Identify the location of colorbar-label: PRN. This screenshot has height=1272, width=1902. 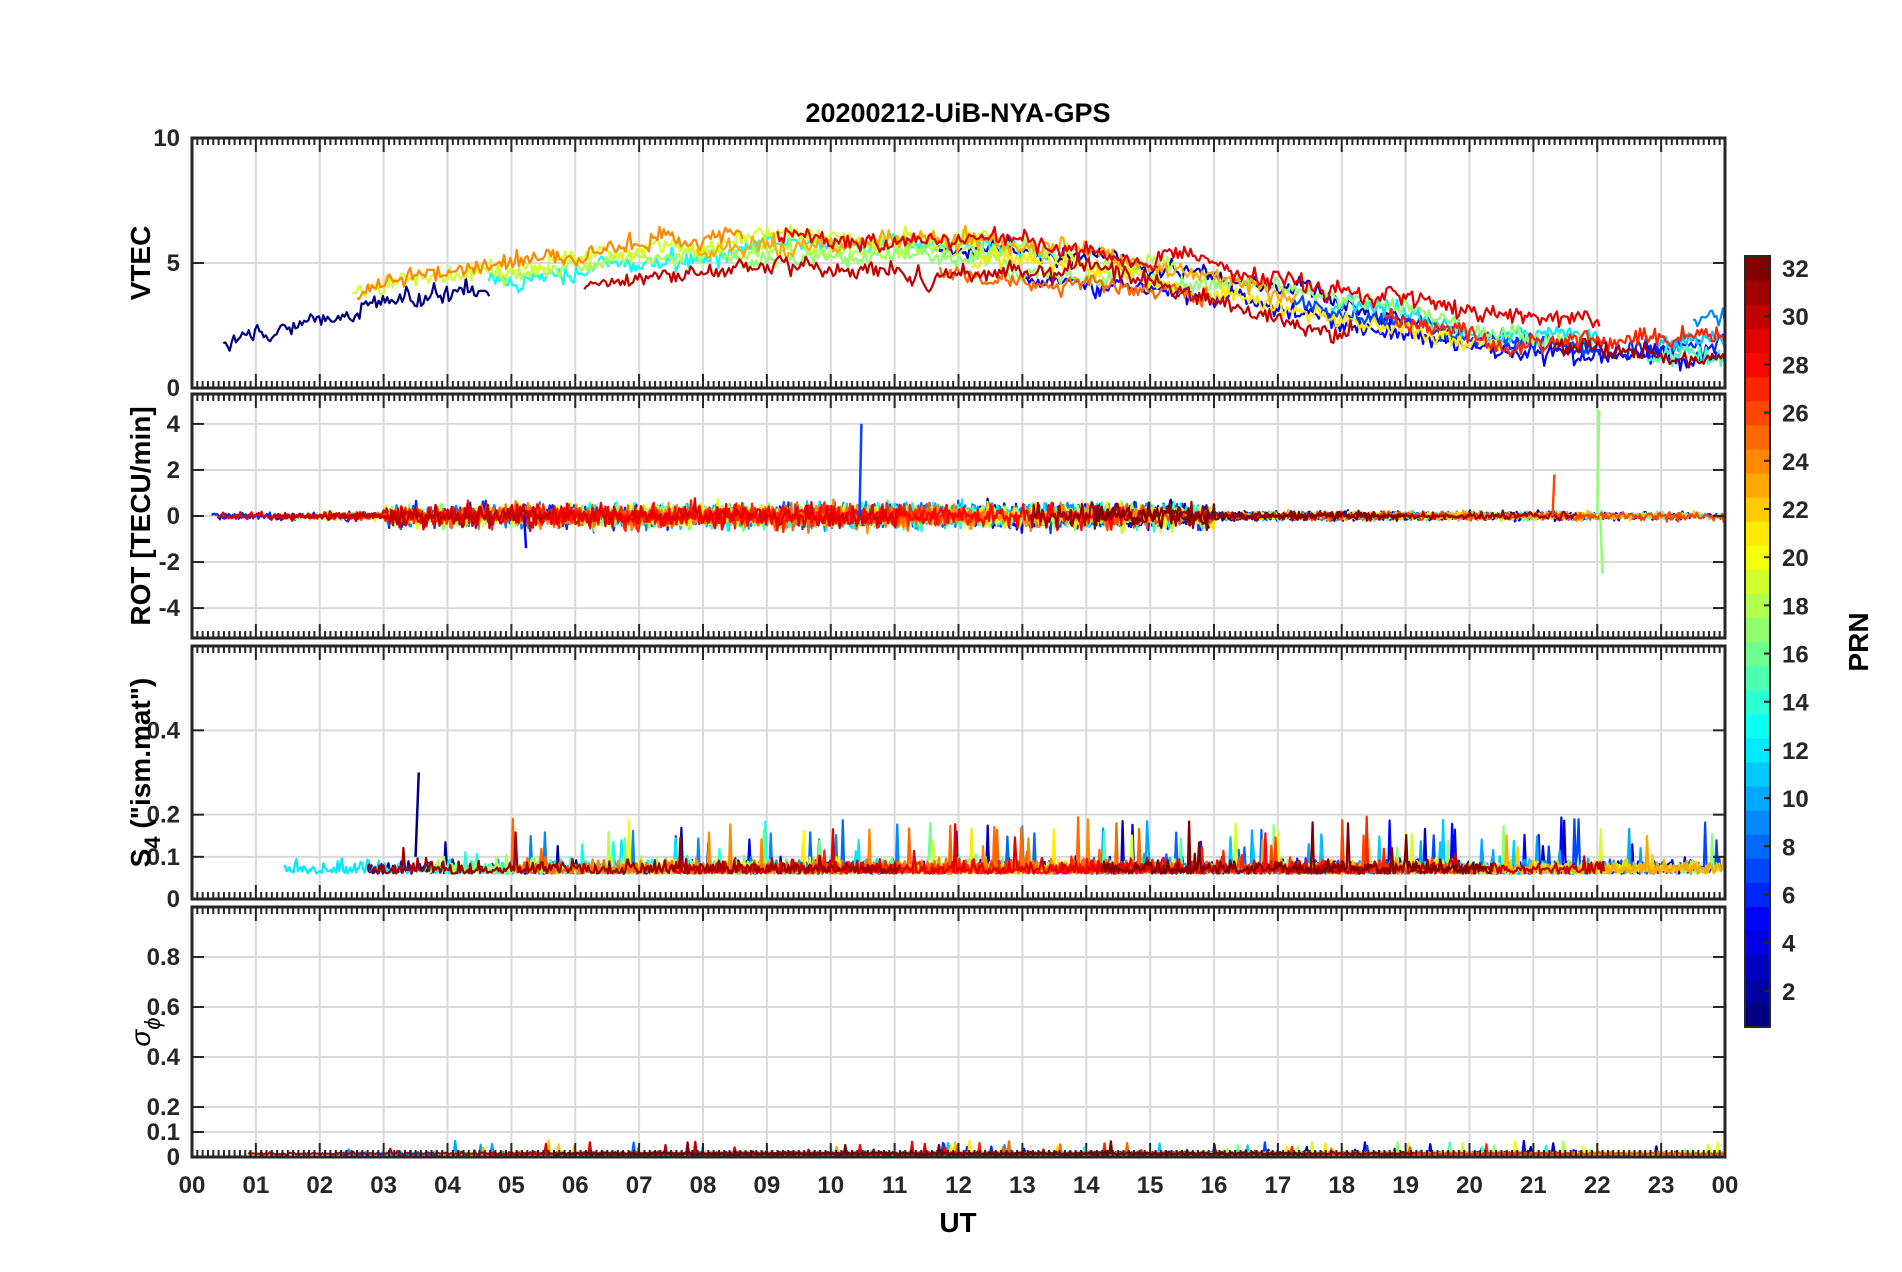
(1858, 641).